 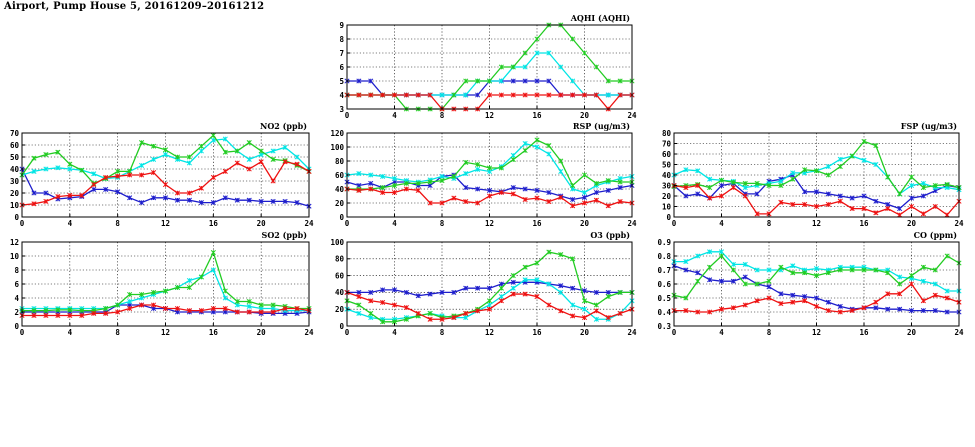 I want to click on so2-y-tick-label: 4, so click(x=16, y=298).